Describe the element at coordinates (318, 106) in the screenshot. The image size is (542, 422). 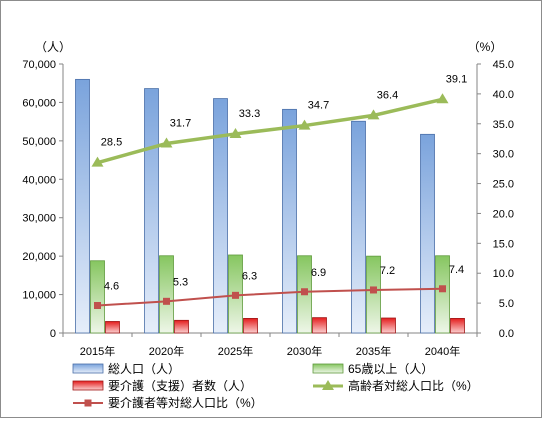
I see `data-label-aged-ratio: 34.7` at that location.